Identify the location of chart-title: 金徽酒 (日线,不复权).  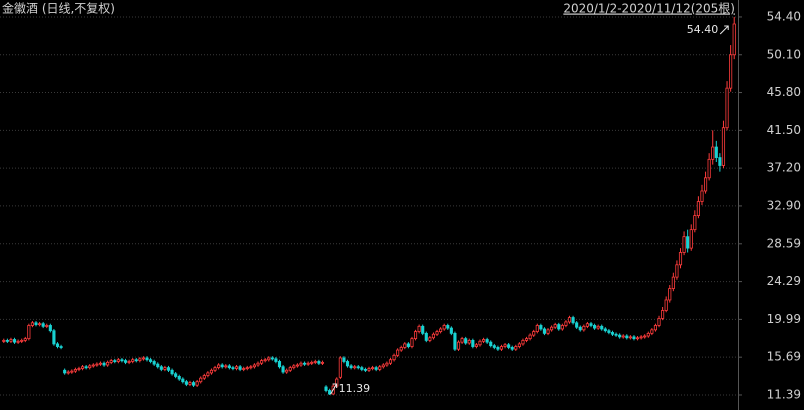
(58, 8).